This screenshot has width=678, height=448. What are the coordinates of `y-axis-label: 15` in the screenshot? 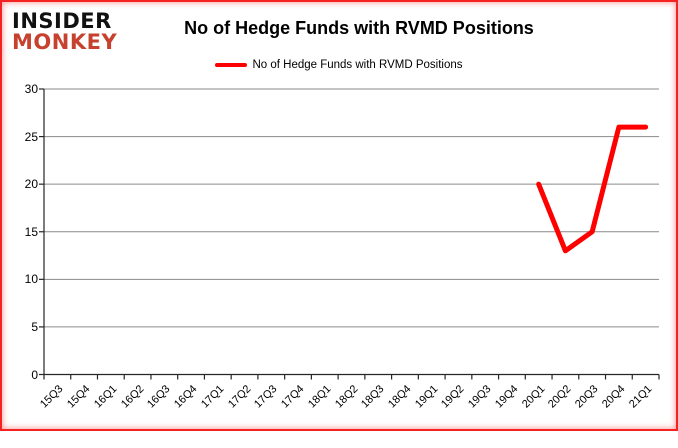 It's located at (31, 231).